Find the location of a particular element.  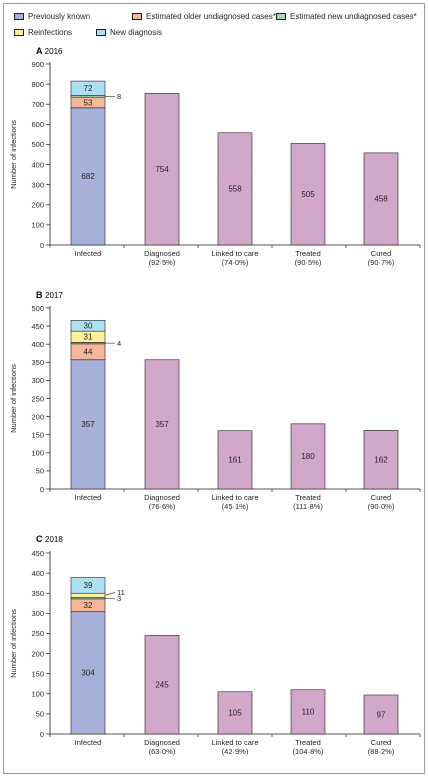

legend-item-new-diagnosis: New diagnosis is located at coordinates (129, 32).